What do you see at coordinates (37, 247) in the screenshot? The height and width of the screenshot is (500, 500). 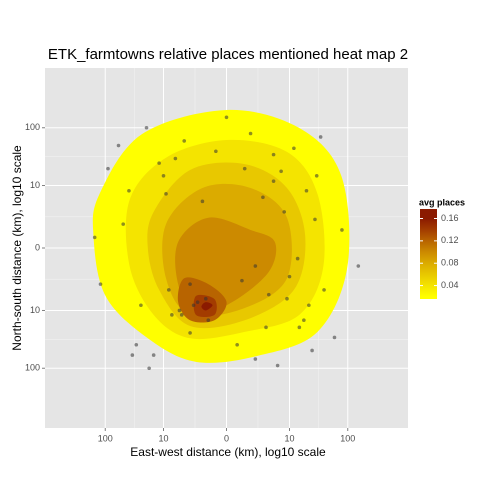 I see `y-tick-label: 0` at bounding box center [37, 247].